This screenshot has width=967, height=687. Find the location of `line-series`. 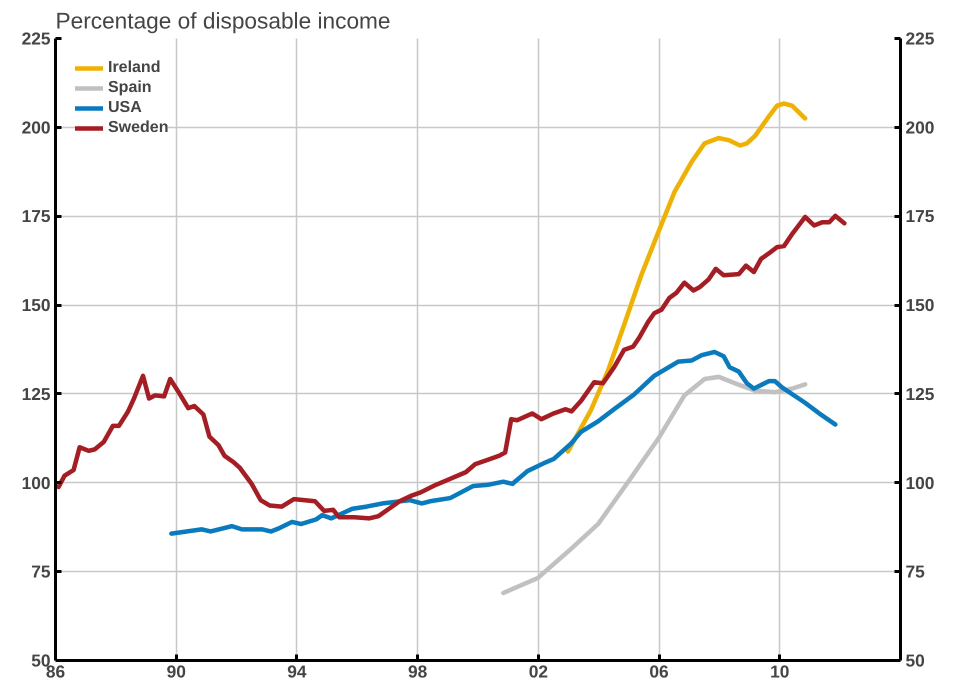

line-series is located at coordinates (687, 277).